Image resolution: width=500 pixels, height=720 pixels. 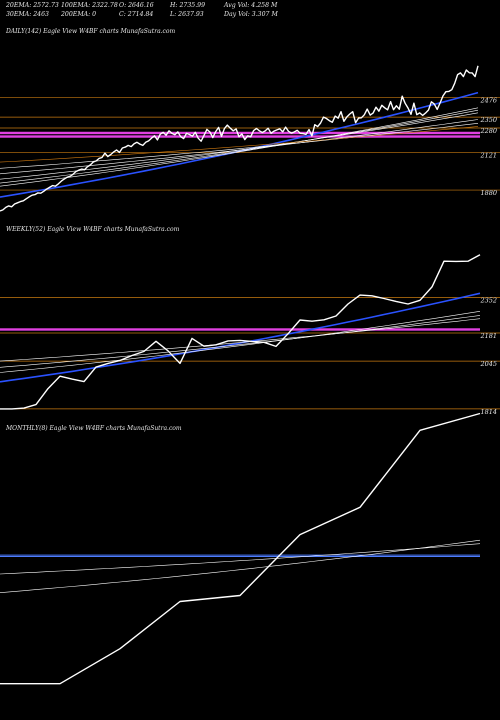 What do you see at coordinates (488, 131) in the screenshot?
I see `daily-level-label: 2280` at bounding box center [488, 131].